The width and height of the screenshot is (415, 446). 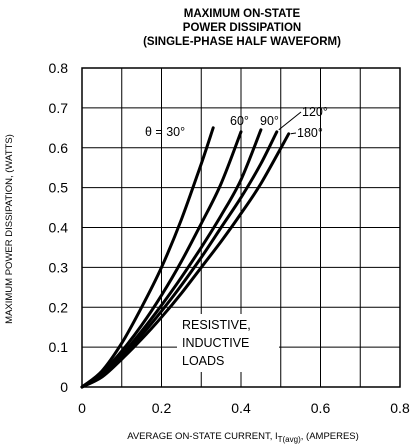 What do you see at coordinates (9, 229) in the screenshot?
I see `y-axis-label: MAXIMUM POWER DISSIPATION, (WATTS)` at bounding box center [9, 229].